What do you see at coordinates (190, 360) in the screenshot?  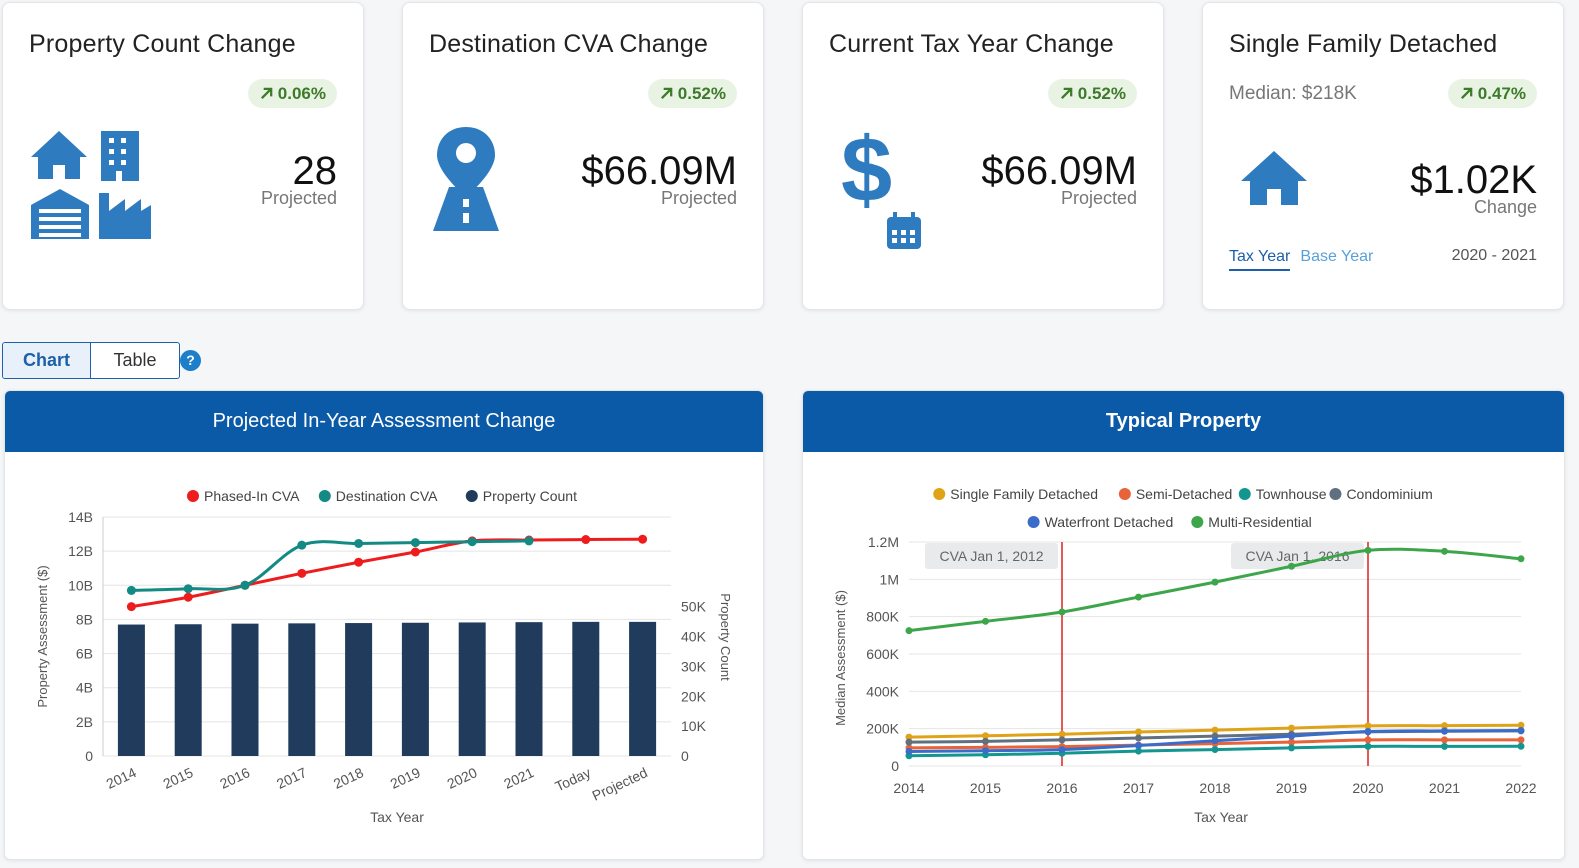 I see `help-icon: ?` at bounding box center [190, 360].